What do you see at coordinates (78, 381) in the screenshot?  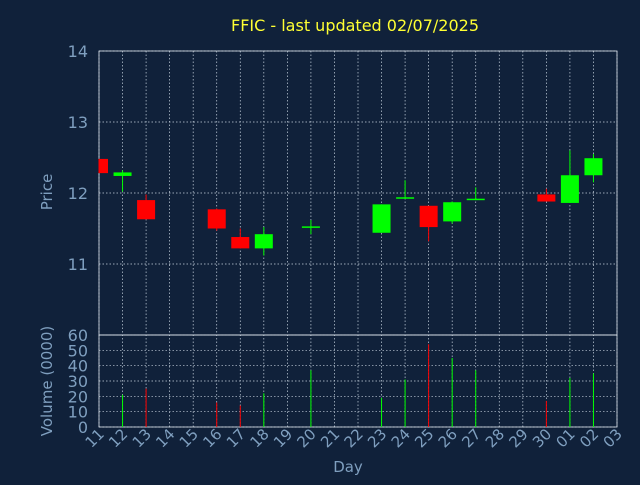 I see `volume-tick-label: 30` at bounding box center [78, 381].